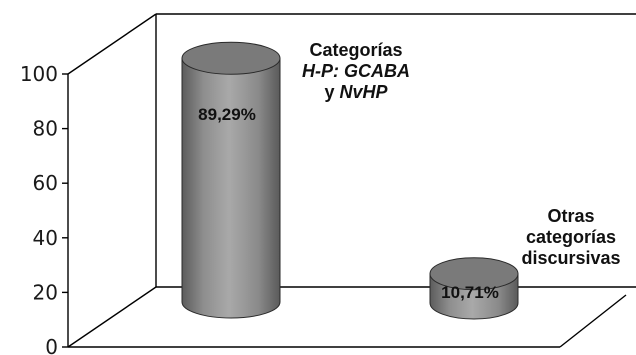 This screenshot has height=355, width=636. I want to click on y-tick-label: 60, so click(45, 183).